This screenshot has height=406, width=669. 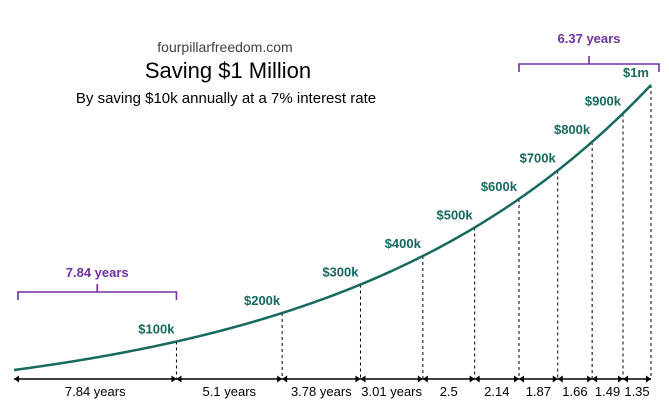 I want to click on source-text: fourpillarfreedom.com, so click(x=224, y=47).